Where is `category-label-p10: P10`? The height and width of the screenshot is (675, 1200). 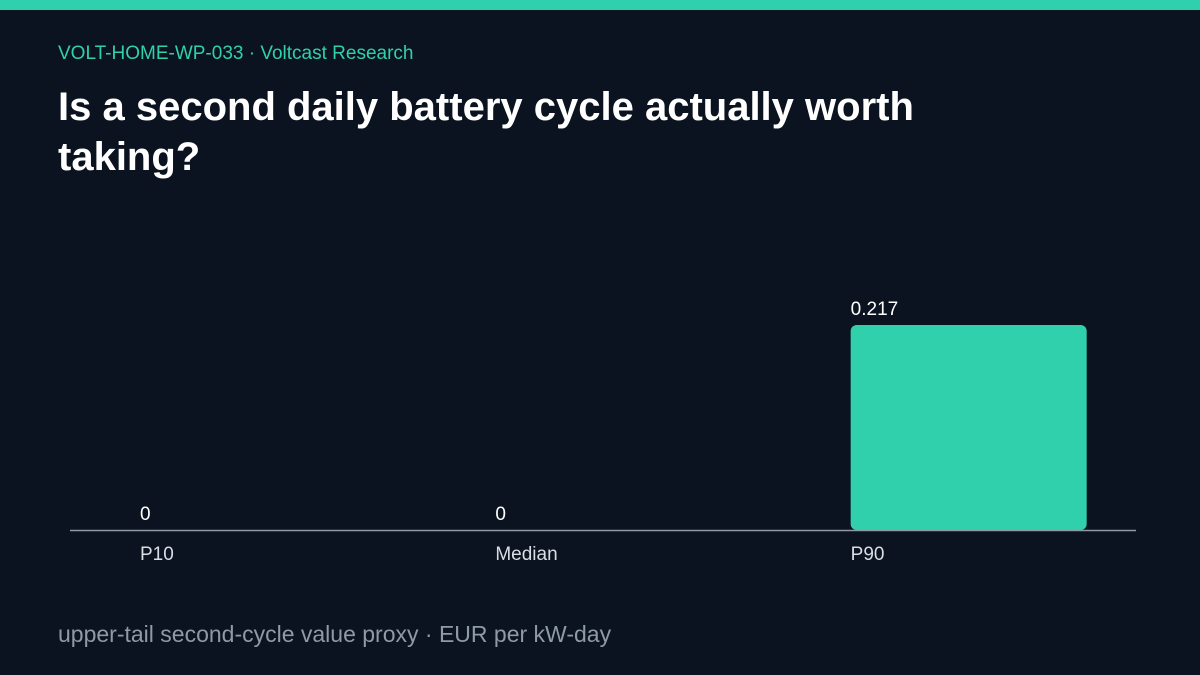 category-label-p10: P10 is located at coordinates (157, 554).